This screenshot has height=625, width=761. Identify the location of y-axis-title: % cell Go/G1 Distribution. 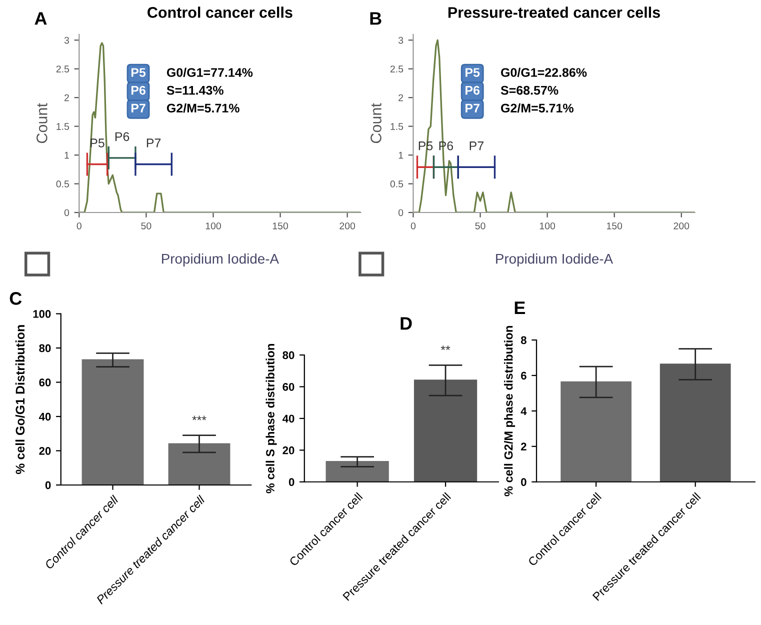
(20, 399).